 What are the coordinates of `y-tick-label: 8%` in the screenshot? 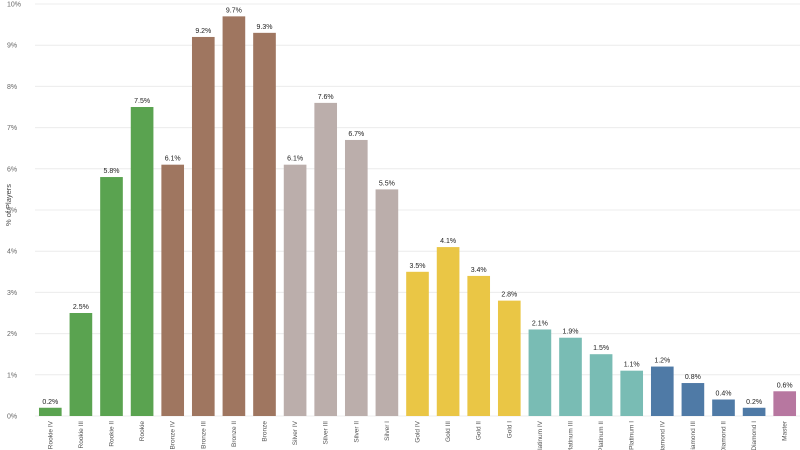 It's located at (12, 87).